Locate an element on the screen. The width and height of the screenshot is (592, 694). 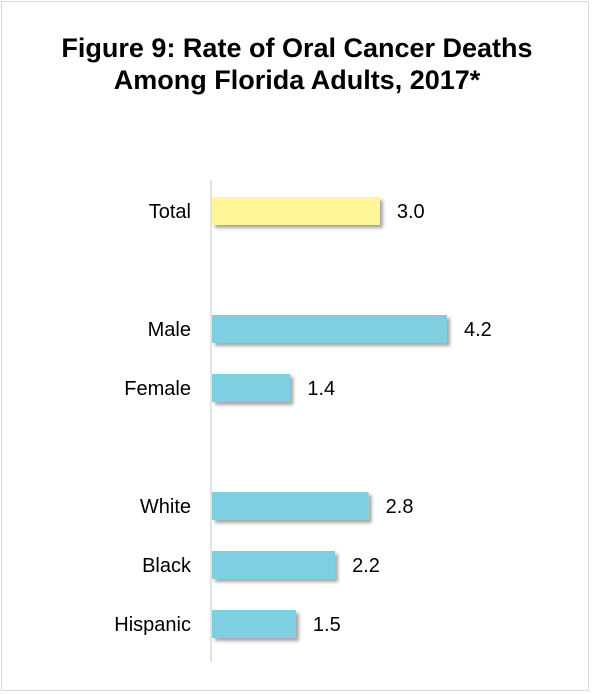
value-label-white: 2.8 is located at coordinates (400, 507).